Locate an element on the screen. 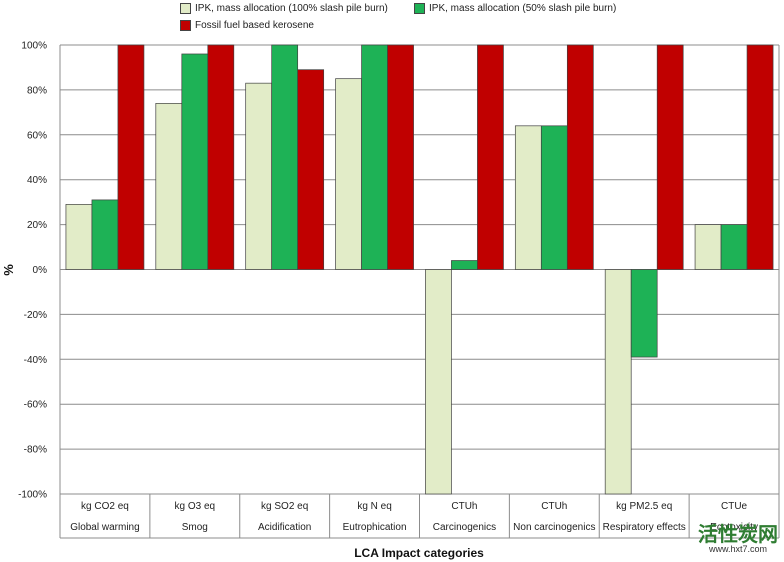  y-tick-label: 100% is located at coordinates (34, 46).